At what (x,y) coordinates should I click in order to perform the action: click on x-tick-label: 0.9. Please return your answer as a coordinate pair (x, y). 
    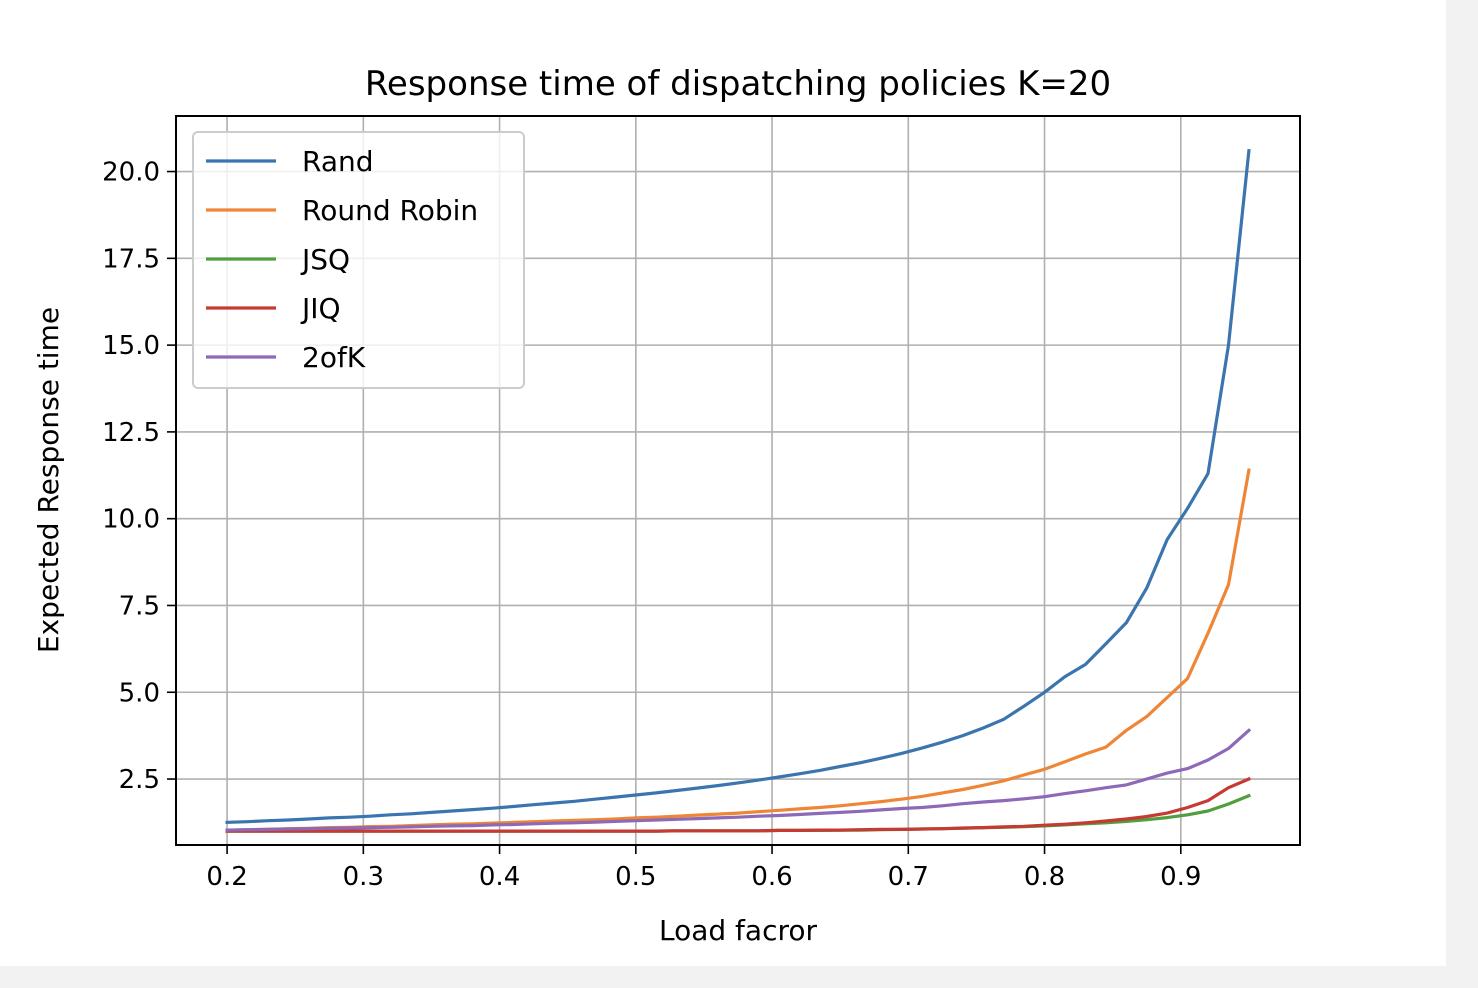
    Looking at the image, I should click on (1180, 877).